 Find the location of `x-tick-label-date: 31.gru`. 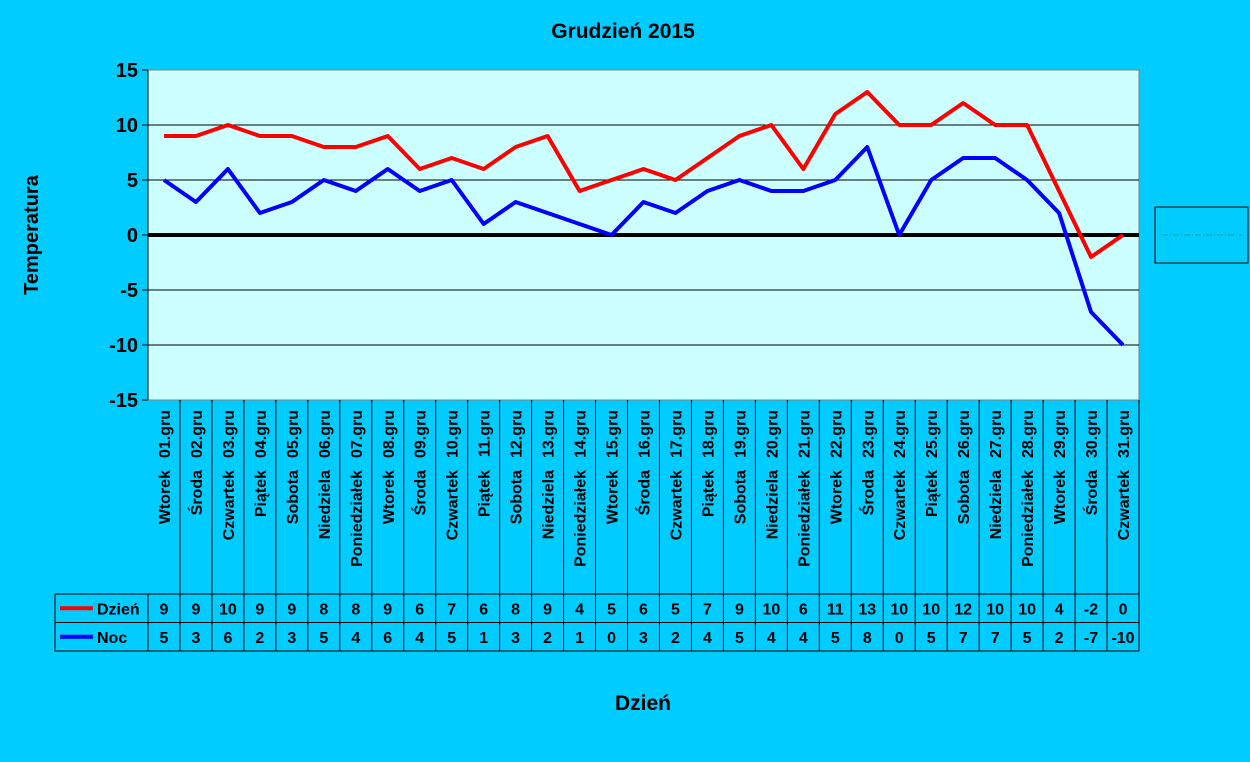

x-tick-label-date: 31.gru is located at coordinates (1124, 434).